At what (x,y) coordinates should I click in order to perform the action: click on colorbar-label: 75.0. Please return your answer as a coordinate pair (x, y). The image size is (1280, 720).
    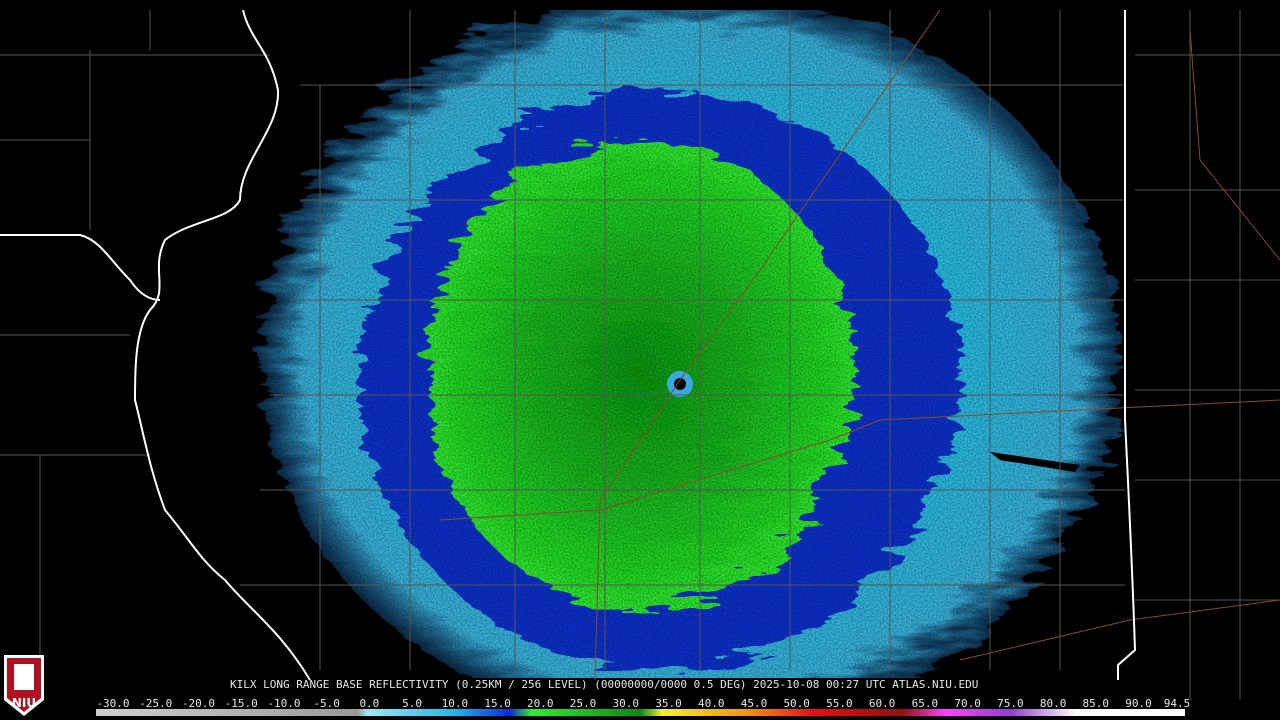
    Looking at the image, I should click on (1010, 703).